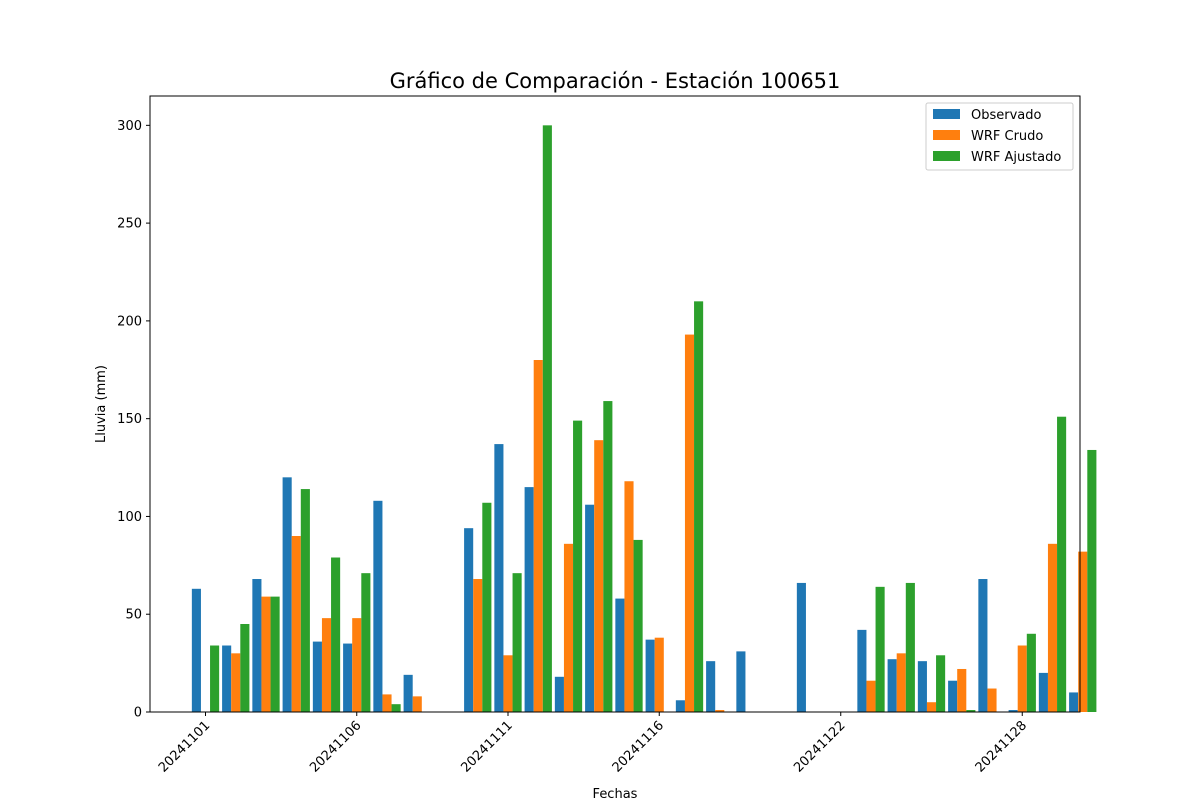  What do you see at coordinates (129, 419) in the screenshot?
I see `y-tick-label: 150` at bounding box center [129, 419].